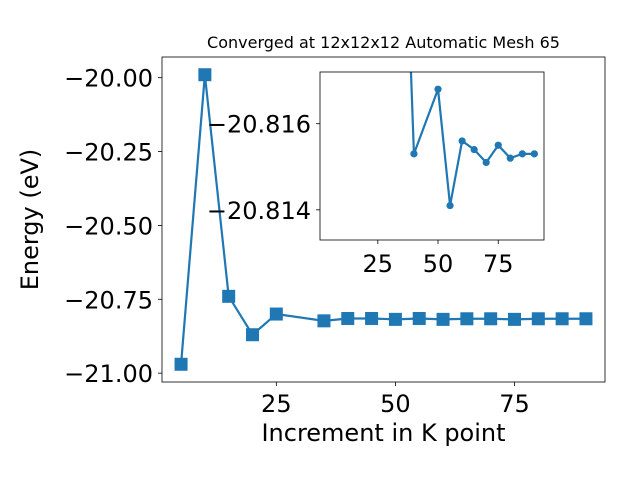 The image size is (640, 480). What do you see at coordinates (30, 220) in the screenshot?
I see `y-axis-label: Energy (eV)` at bounding box center [30, 220].